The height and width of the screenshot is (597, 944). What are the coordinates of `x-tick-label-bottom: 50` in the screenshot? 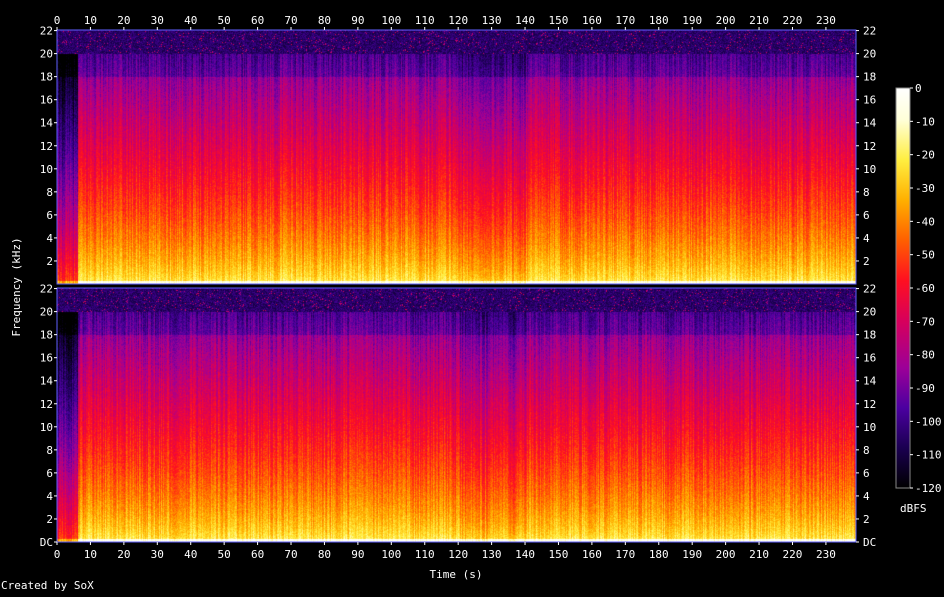 It's located at (224, 554).